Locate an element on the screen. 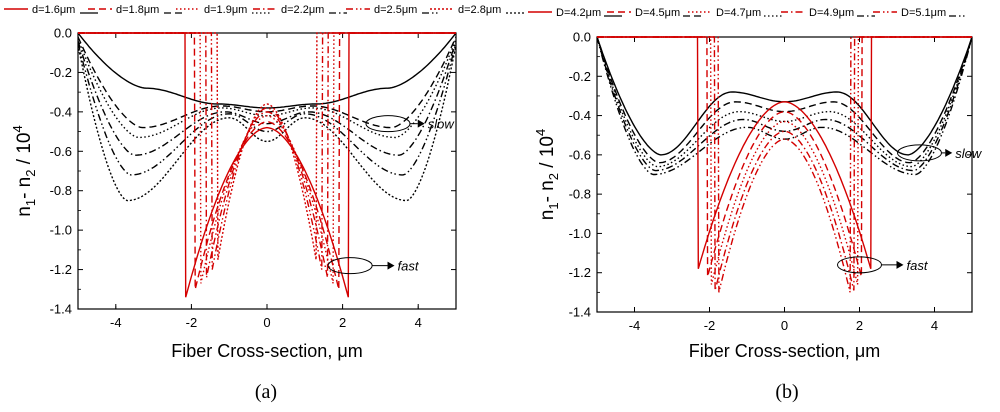 The width and height of the screenshot is (1000, 412). legend-label: d=2.5μm is located at coordinates (395, 10).